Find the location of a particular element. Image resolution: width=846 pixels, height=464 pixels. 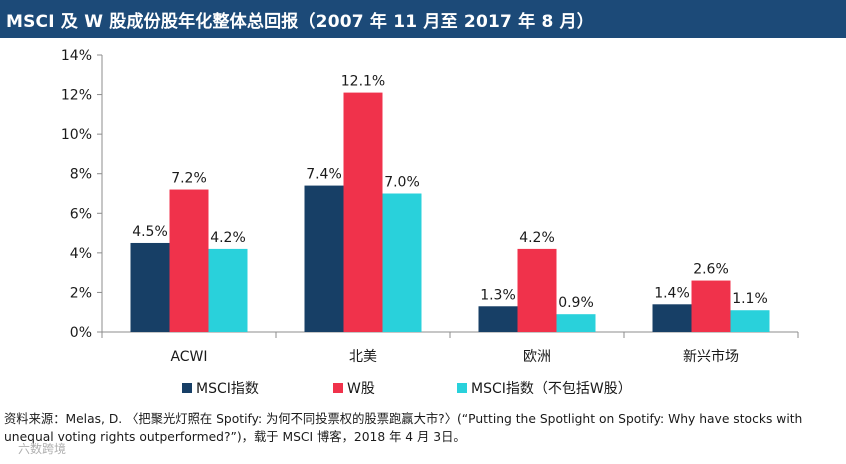

y-tick-label: 2% is located at coordinates (81, 293).